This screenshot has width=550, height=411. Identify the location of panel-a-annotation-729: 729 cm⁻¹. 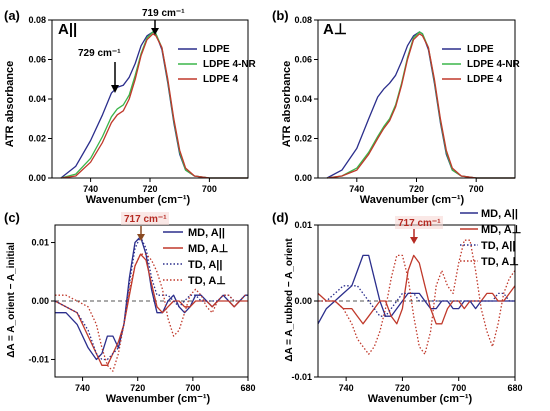
(99, 53).